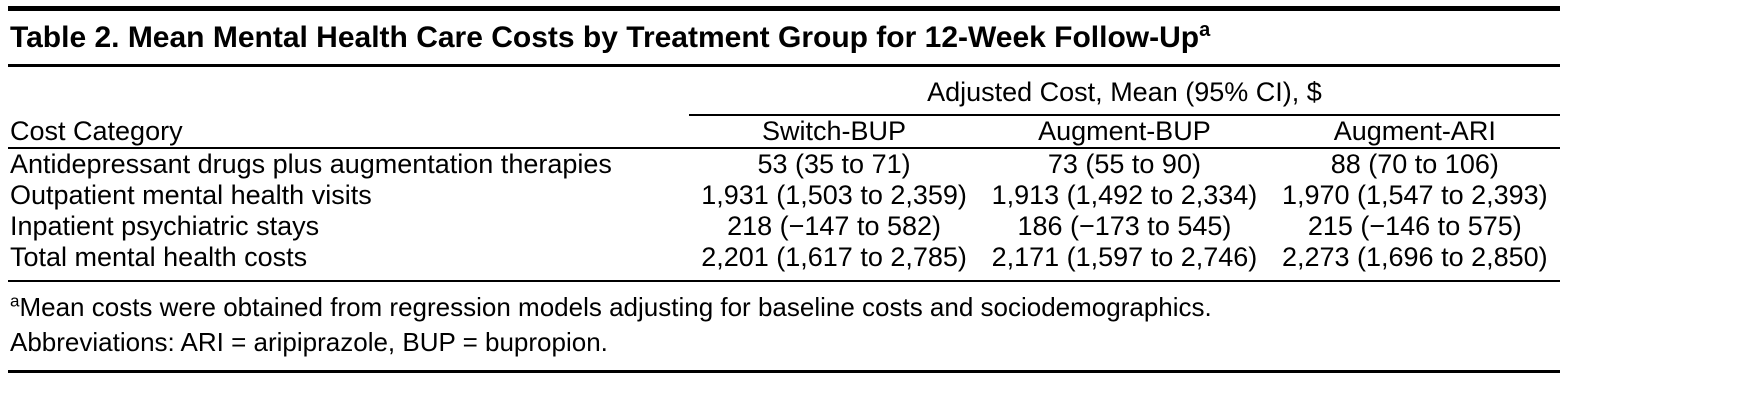 This screenshot has height=418, width=1746. I want to click on table-cell: 88 (70 to 106), so click(1414, 164).